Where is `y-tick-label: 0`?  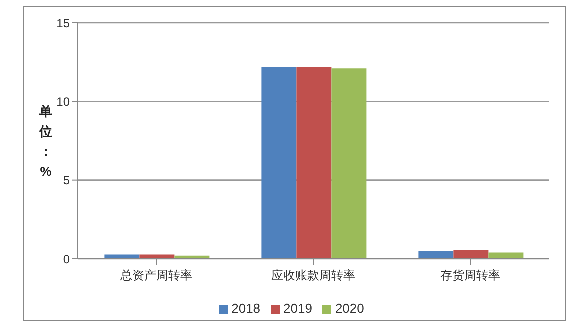 y-tick-label: 0 is located at coordinates (66, 259).